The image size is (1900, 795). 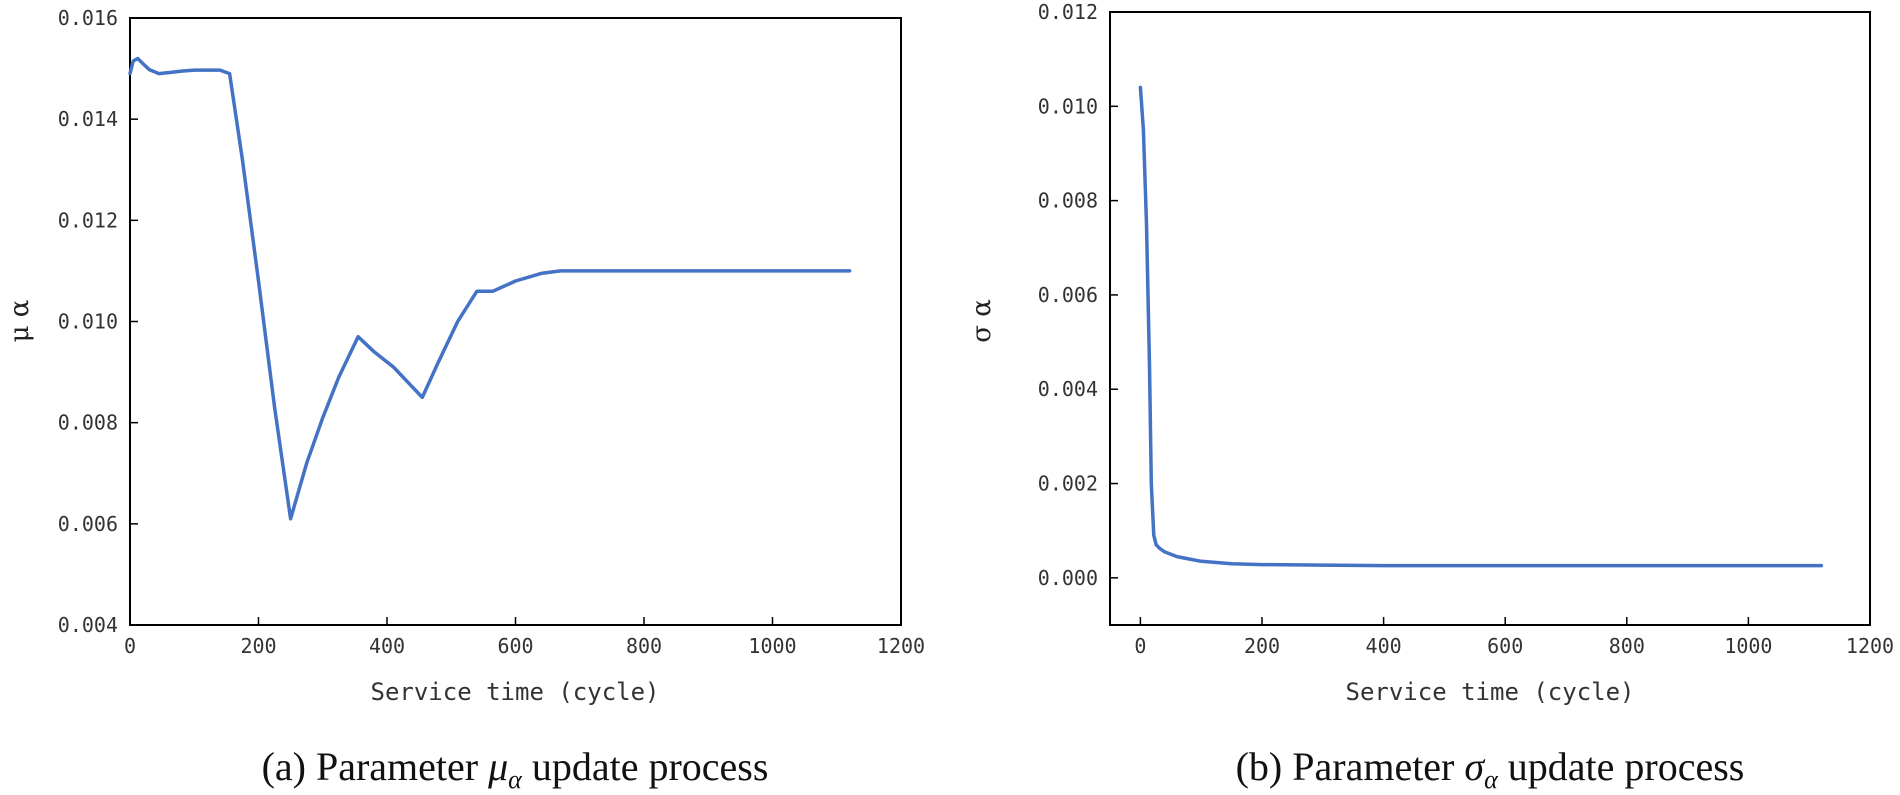 What do you see at coordinates (375, 766) in the screenshot?
I see `caption-mu-prefix: (a) Parameter` at bounding box center [375, 766].